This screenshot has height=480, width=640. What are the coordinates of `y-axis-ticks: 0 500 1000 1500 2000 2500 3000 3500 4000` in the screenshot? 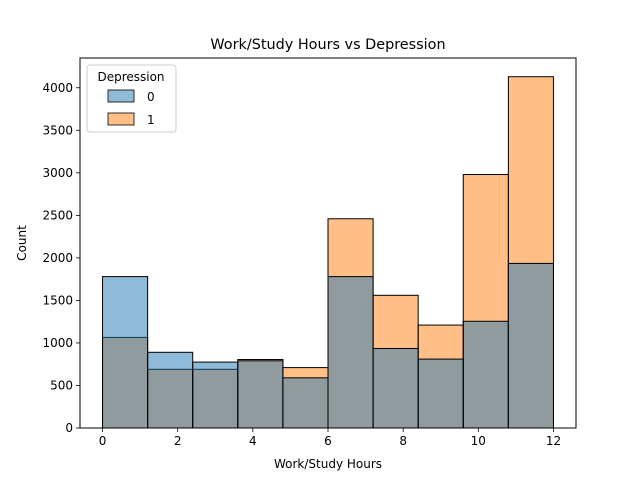 It's located at (61, 258).